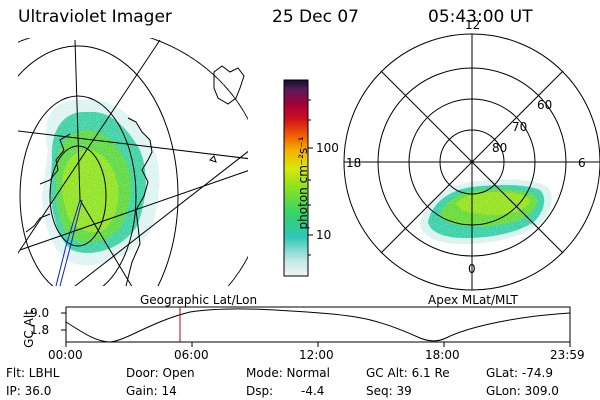 The width and height of the screenshot is (600, 400). Describe the element at coordinates (29, 391) in the screenshot. I see `ip-info: IP: 36.0` at that location.